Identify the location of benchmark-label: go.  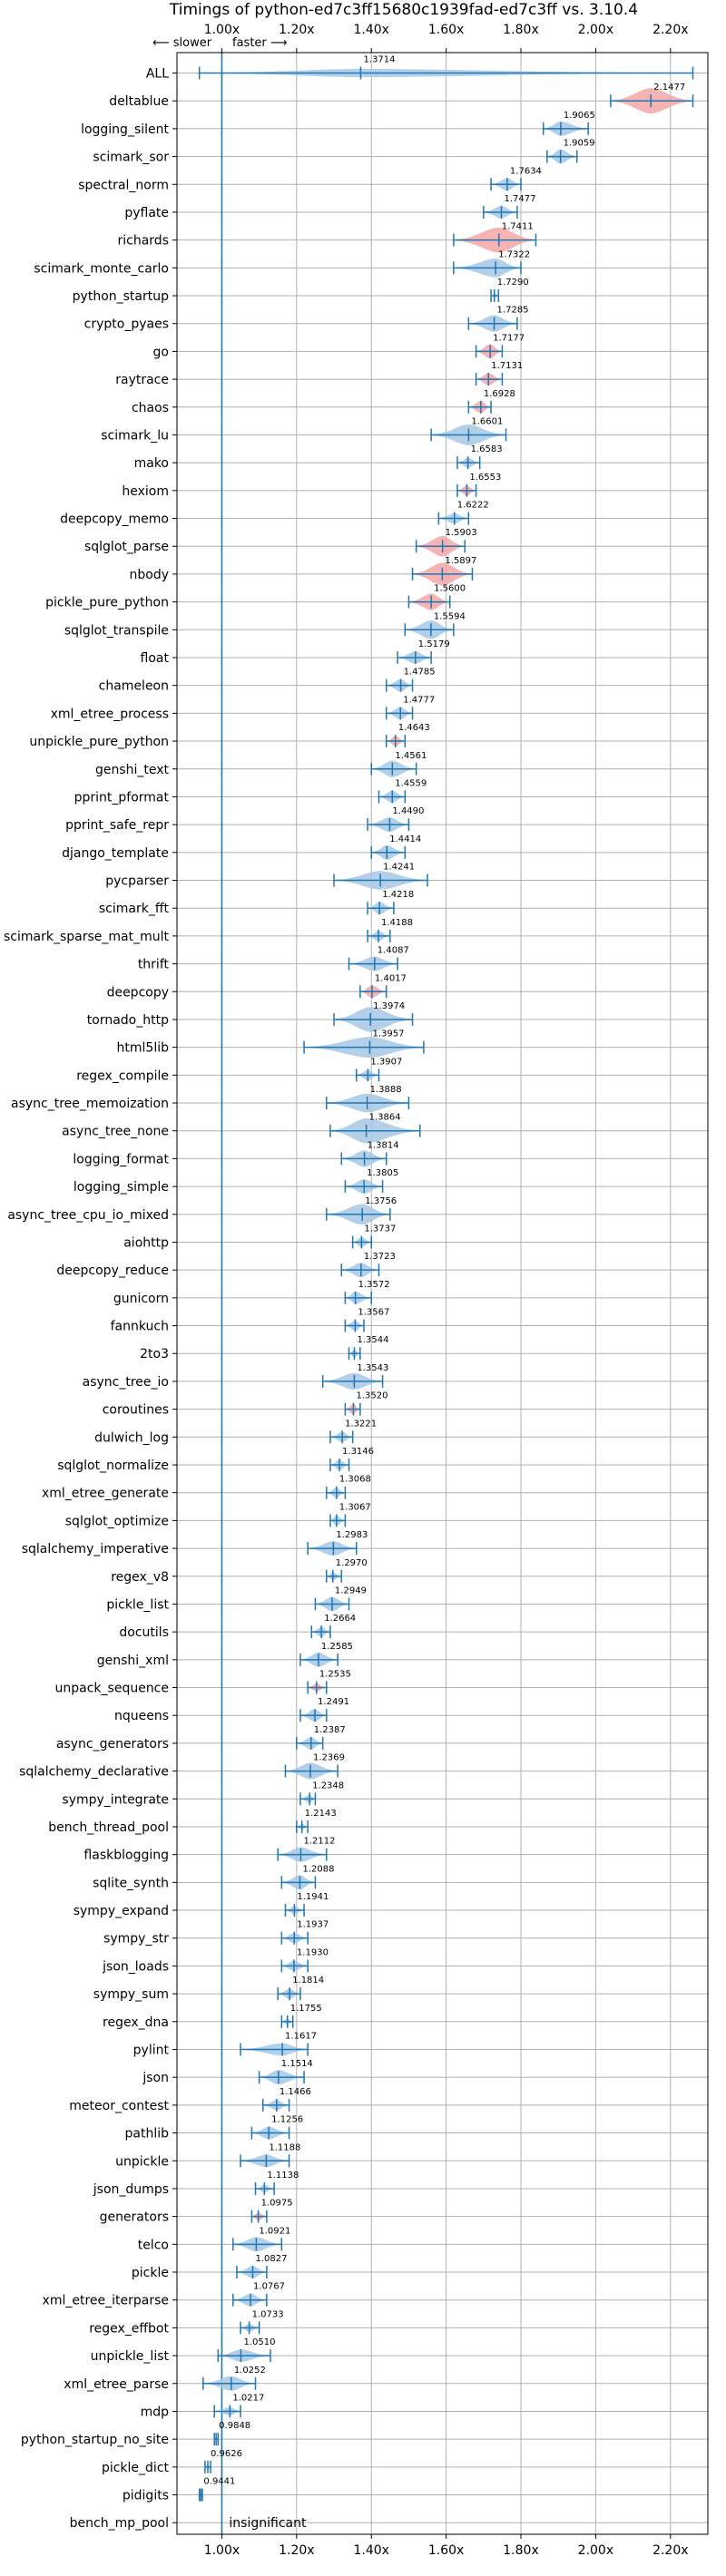
(161, 352).